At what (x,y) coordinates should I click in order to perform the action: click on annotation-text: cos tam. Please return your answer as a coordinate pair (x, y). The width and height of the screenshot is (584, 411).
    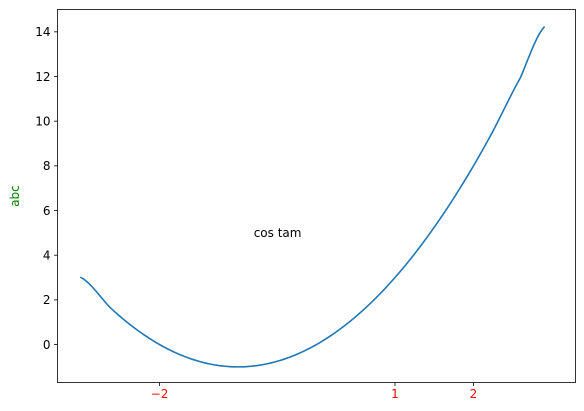
    Looking at the image, I should click on (278, 233).